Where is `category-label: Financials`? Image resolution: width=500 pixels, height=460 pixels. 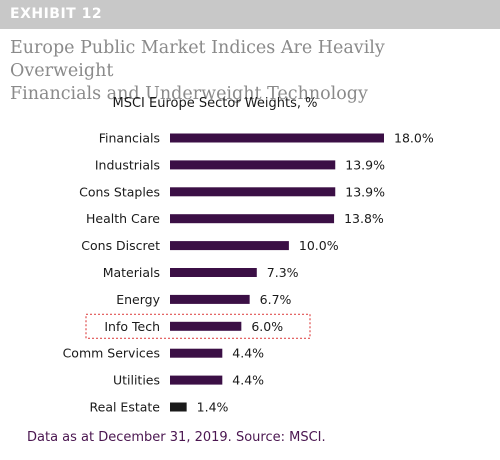 category-label: Financials is located at coordinates (129, 138).